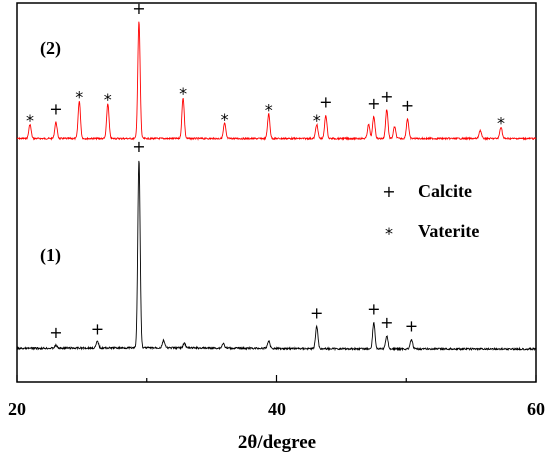  Describe the element at coordinates (277, 442) in the screenshot. I see `x-axis-title: 2θ/degree` at that location.